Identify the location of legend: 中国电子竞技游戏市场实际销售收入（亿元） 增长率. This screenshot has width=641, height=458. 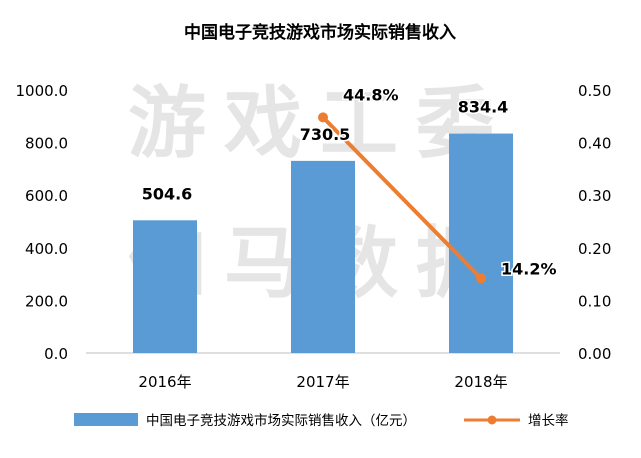
(321, 420).